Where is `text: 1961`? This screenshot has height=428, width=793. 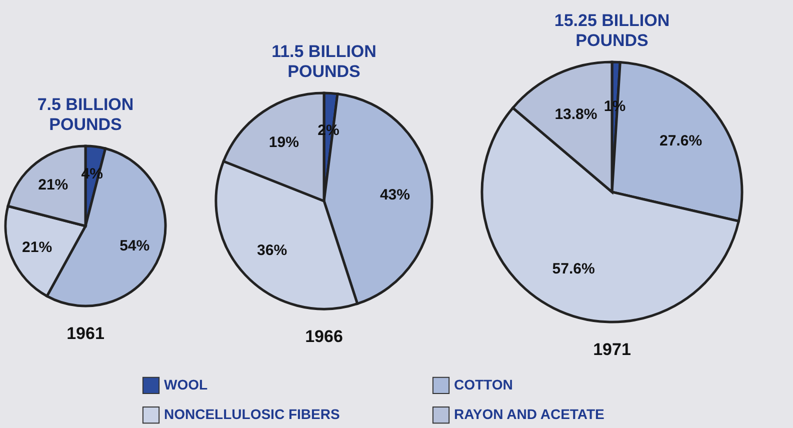
text: 1961 is located at coordinates (85, 333).